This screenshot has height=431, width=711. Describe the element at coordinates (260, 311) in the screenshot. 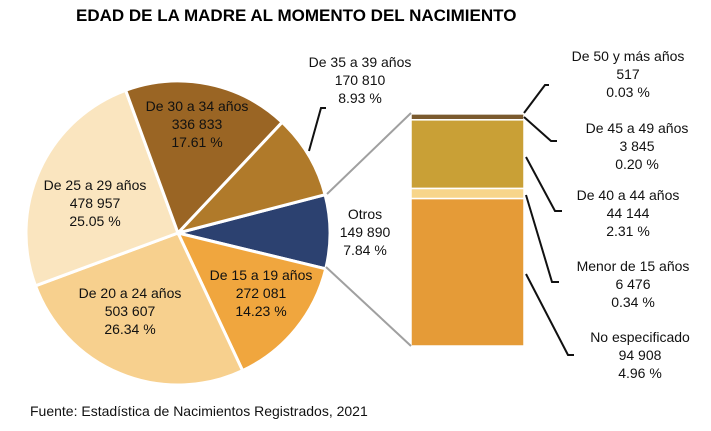

I see `label-percent: 14.23 %` at that location.